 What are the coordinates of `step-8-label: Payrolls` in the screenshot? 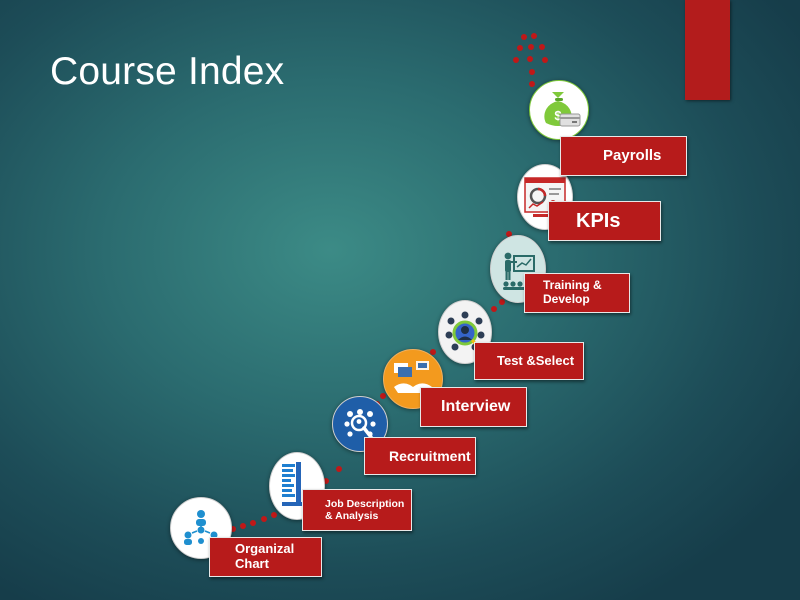 It's located at (623, 156).